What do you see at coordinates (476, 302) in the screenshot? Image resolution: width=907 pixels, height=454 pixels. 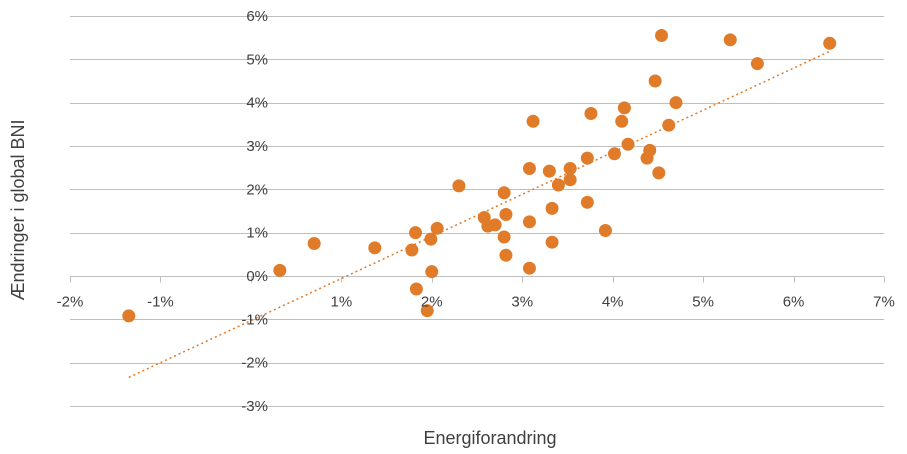 I see `x-axis-tick-labels: -2% -1% 1% 2% 3% 4% 5% 6% 7%` at bounding box center [476, 302].